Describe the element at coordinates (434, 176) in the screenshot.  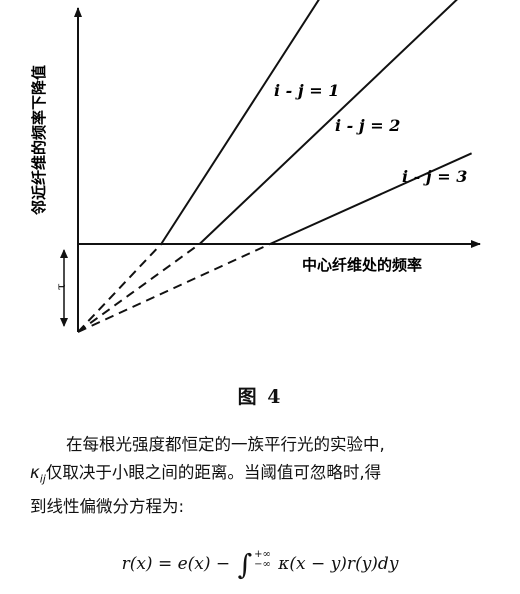
I see `series-label-3: i - j = 3` at that location.